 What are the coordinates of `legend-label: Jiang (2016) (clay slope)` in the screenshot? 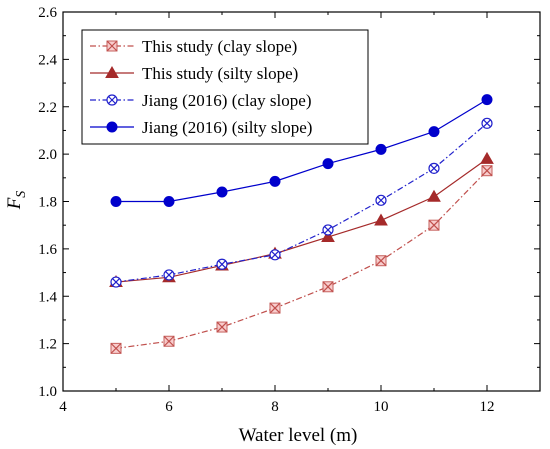 It's located at (226, 100).